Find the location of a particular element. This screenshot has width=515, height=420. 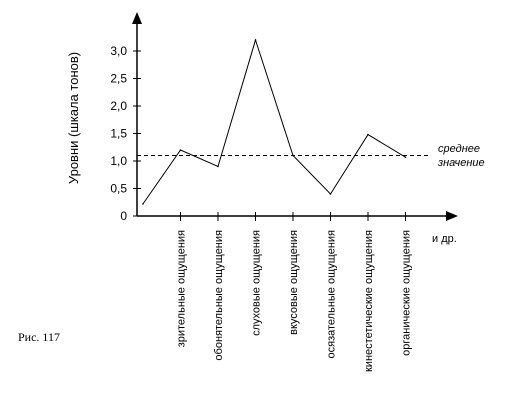

reference-label-line2: значение is located at coordinates (461, 163).